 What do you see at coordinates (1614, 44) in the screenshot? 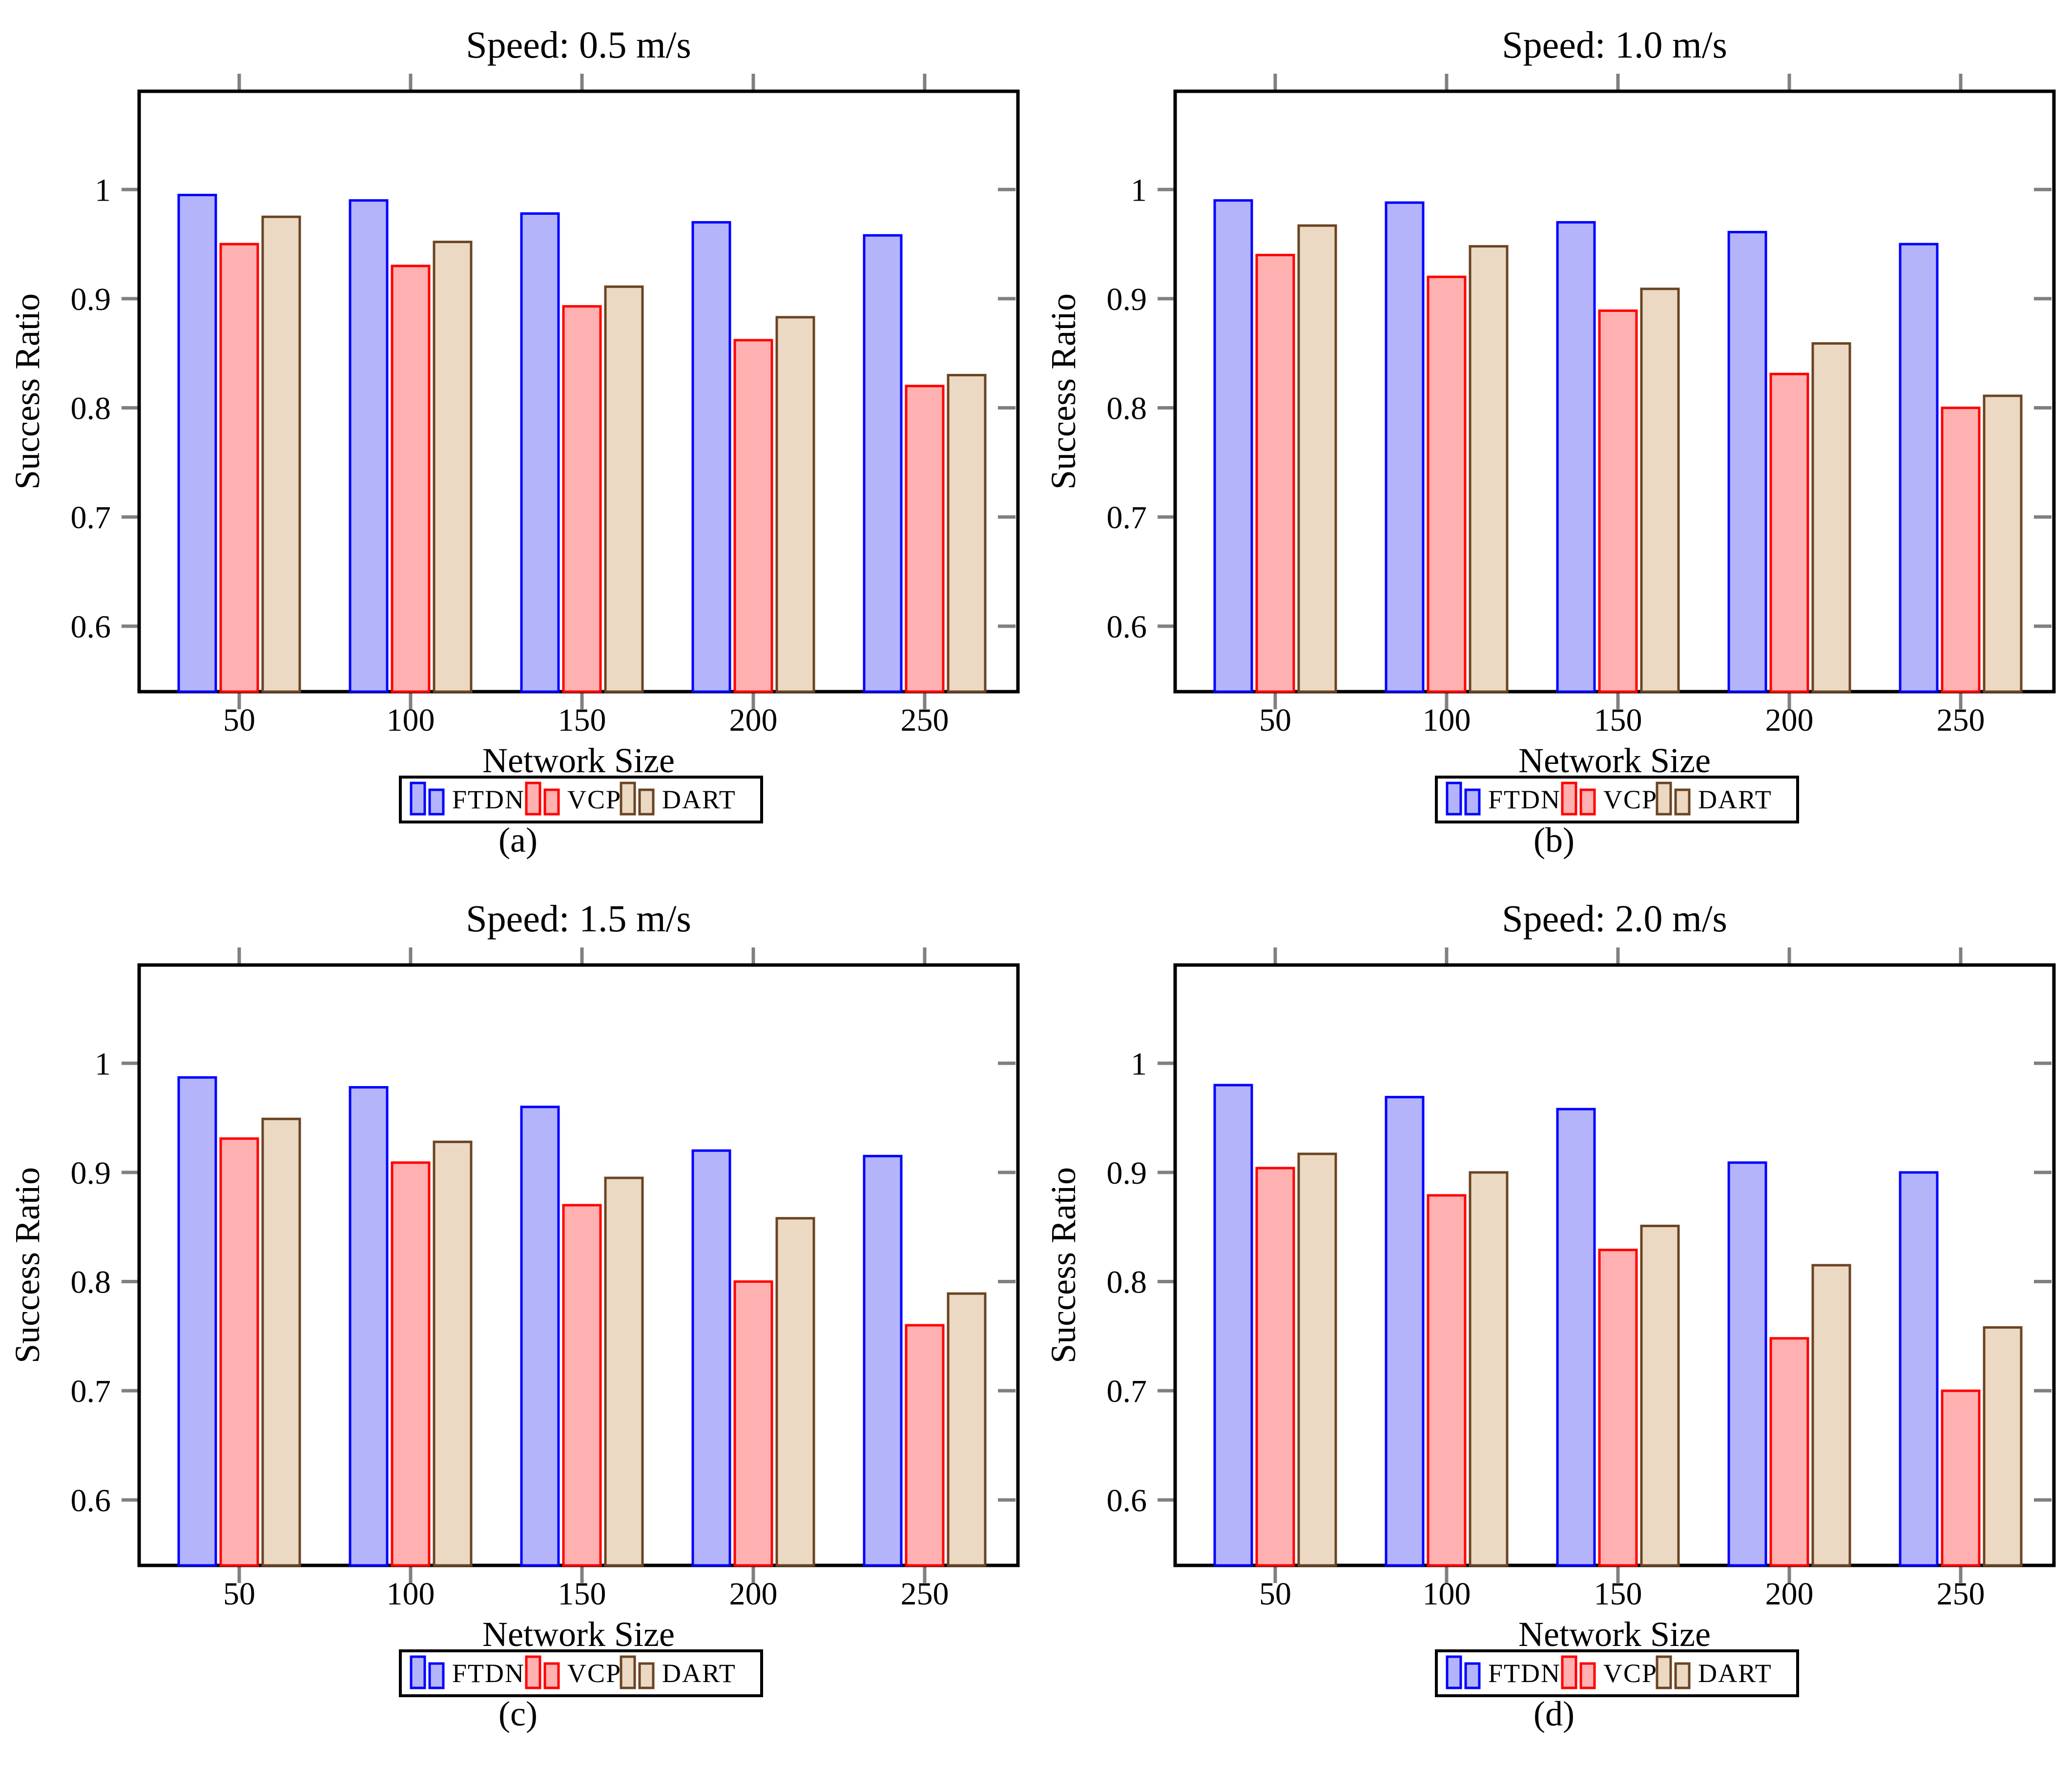
I see `chart-title: Speed: 1.0 m/s` at bounding box center [1614, 44].